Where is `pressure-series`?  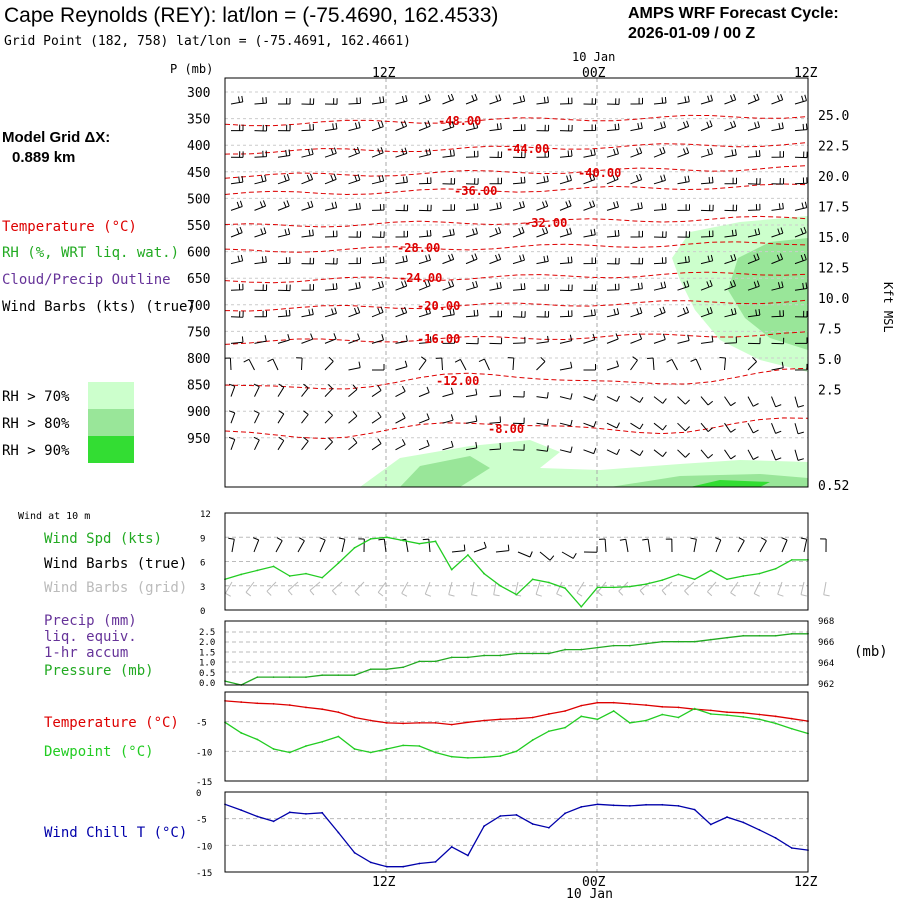
pressure-series is located at coordinates (516, 659).